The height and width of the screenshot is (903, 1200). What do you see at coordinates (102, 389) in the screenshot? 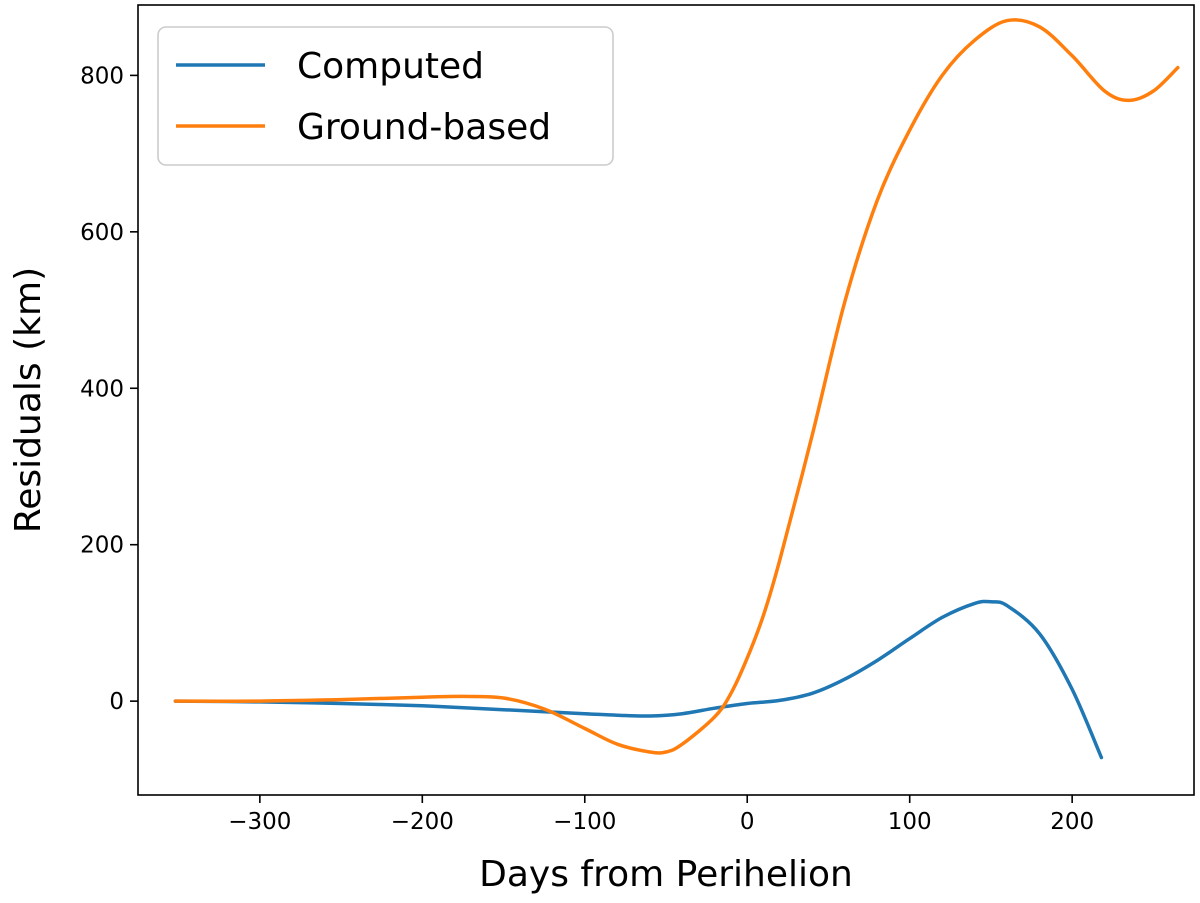
I see `y-tick-label: 400` at bounding box center [102, 389].